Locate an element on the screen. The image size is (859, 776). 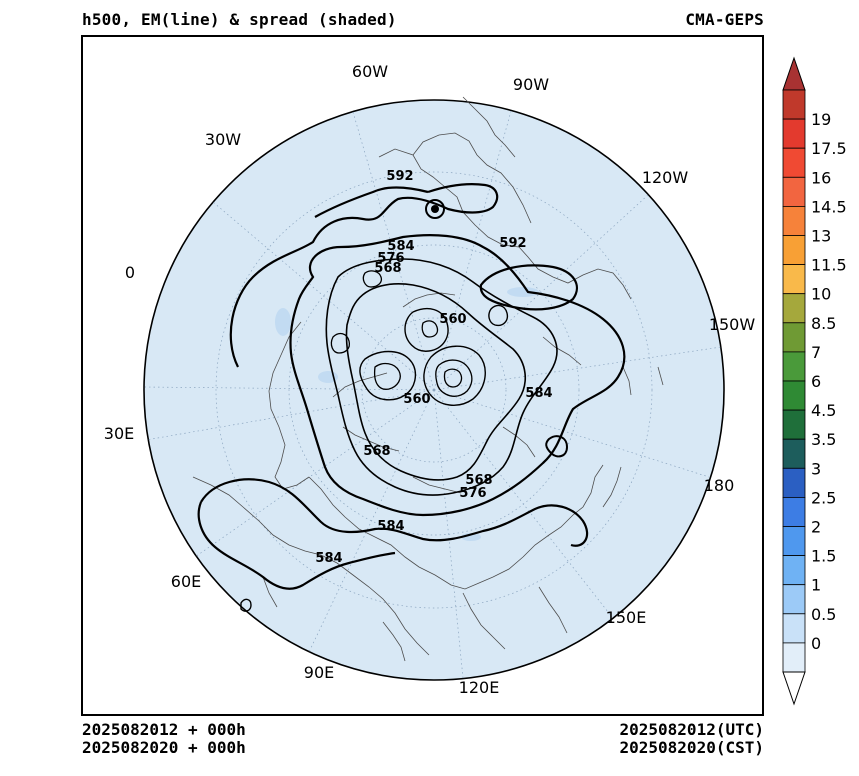
model-name: CMA-GEPS is located at coordinates (724, 19).